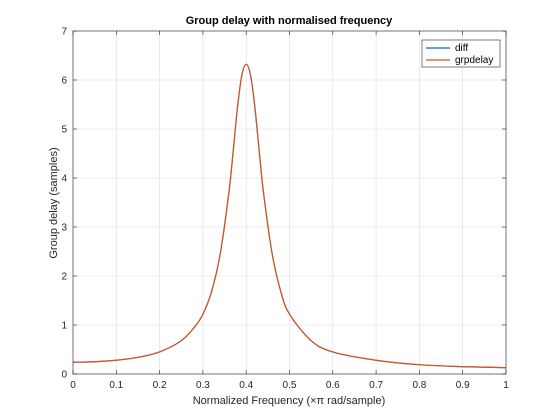 The image size is (560, 420). Describe the element at coordinates (506, 385) in the screenshot. I see `x-tick-label: 1` at that location.